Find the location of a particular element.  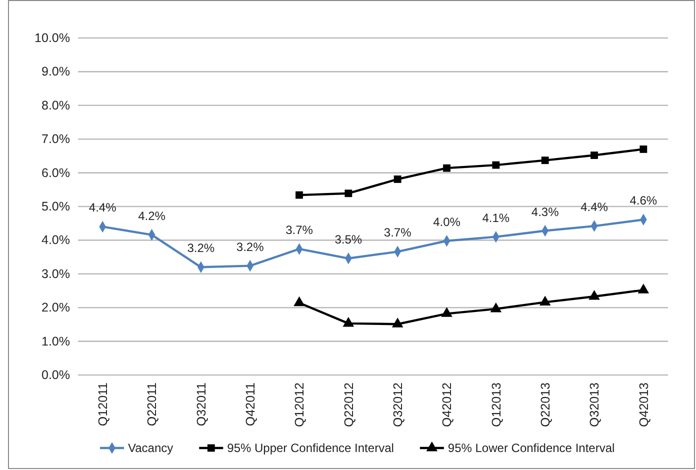

x-tick-label: Q32011 is located at coordinates (201, 404).